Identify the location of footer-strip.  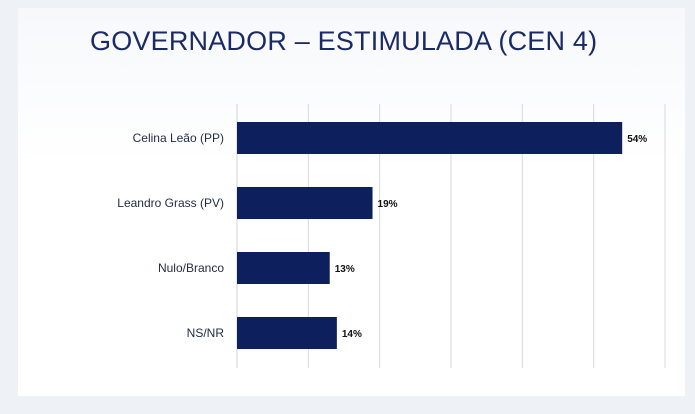
(347, 405).